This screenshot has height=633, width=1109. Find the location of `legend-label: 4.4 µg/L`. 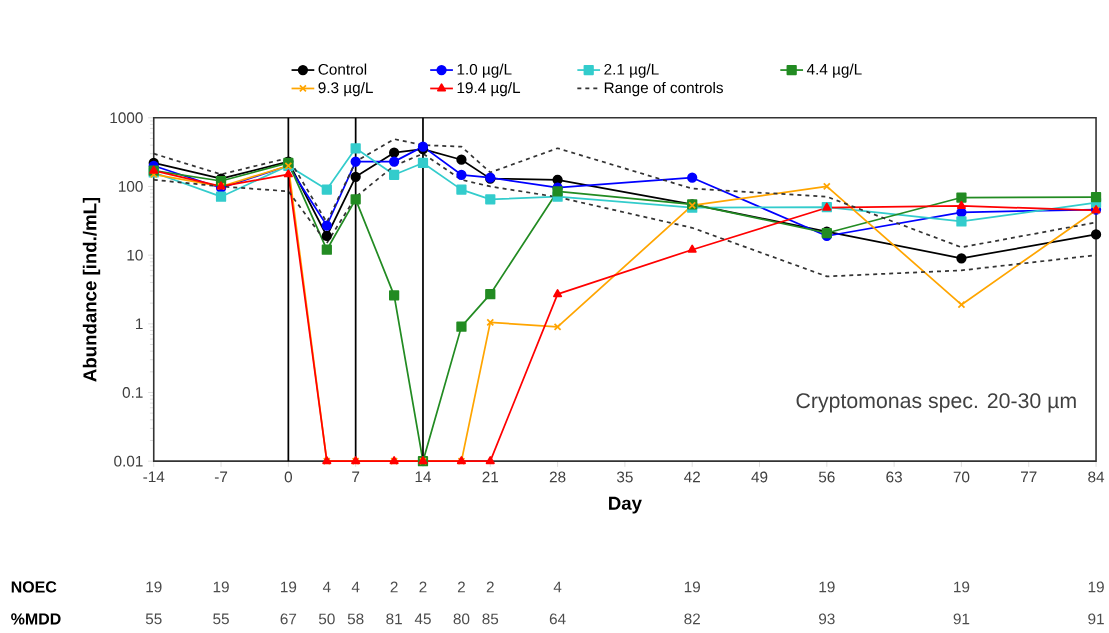

legend-label: 4.4 µg/L is located at coordinates (834, 70).